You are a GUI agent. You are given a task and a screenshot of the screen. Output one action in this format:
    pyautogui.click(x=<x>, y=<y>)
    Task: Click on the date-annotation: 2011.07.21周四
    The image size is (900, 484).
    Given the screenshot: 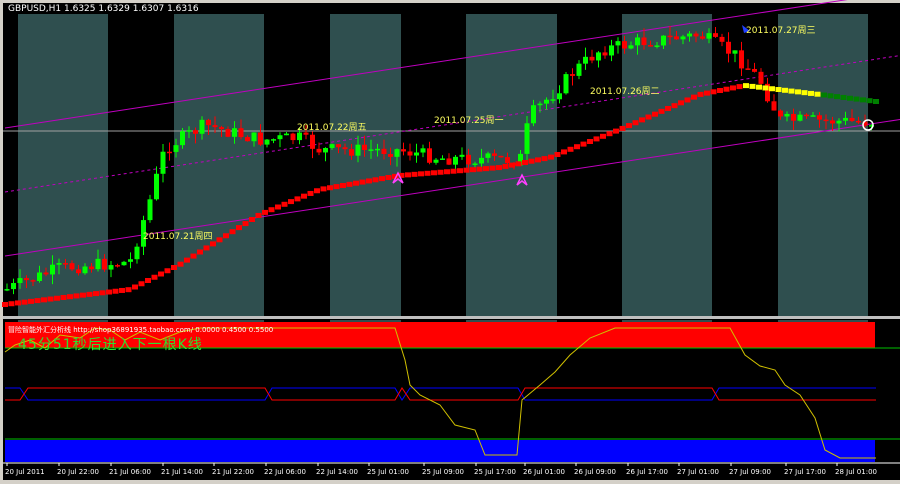 What is the action you would take?
    pyautogui.click(x=178, y=237)
    